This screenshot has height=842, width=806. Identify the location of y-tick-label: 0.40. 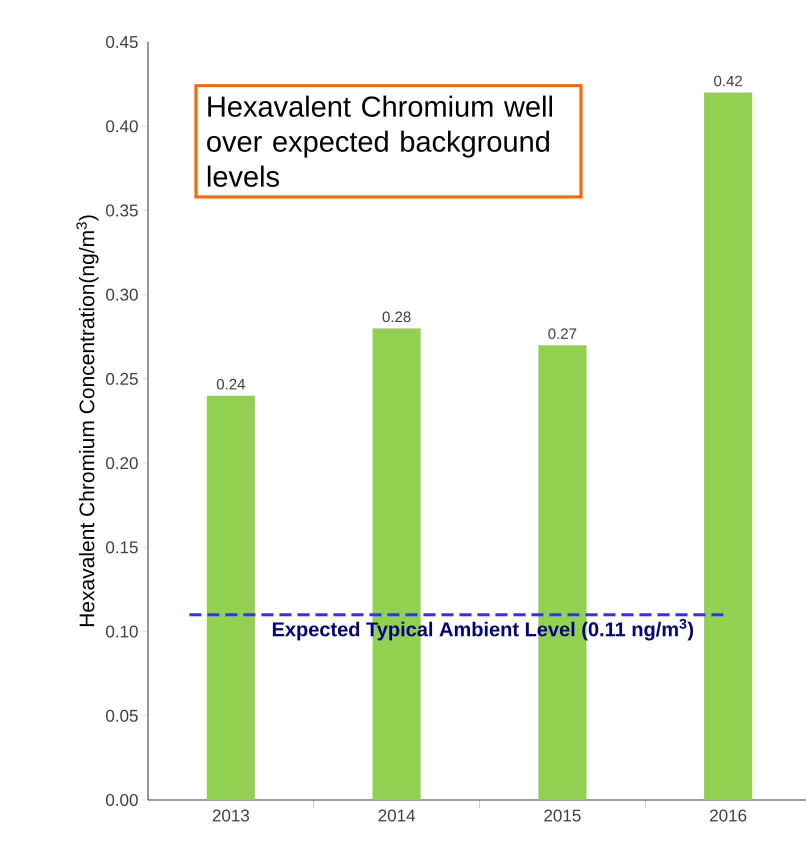
(122, 126).